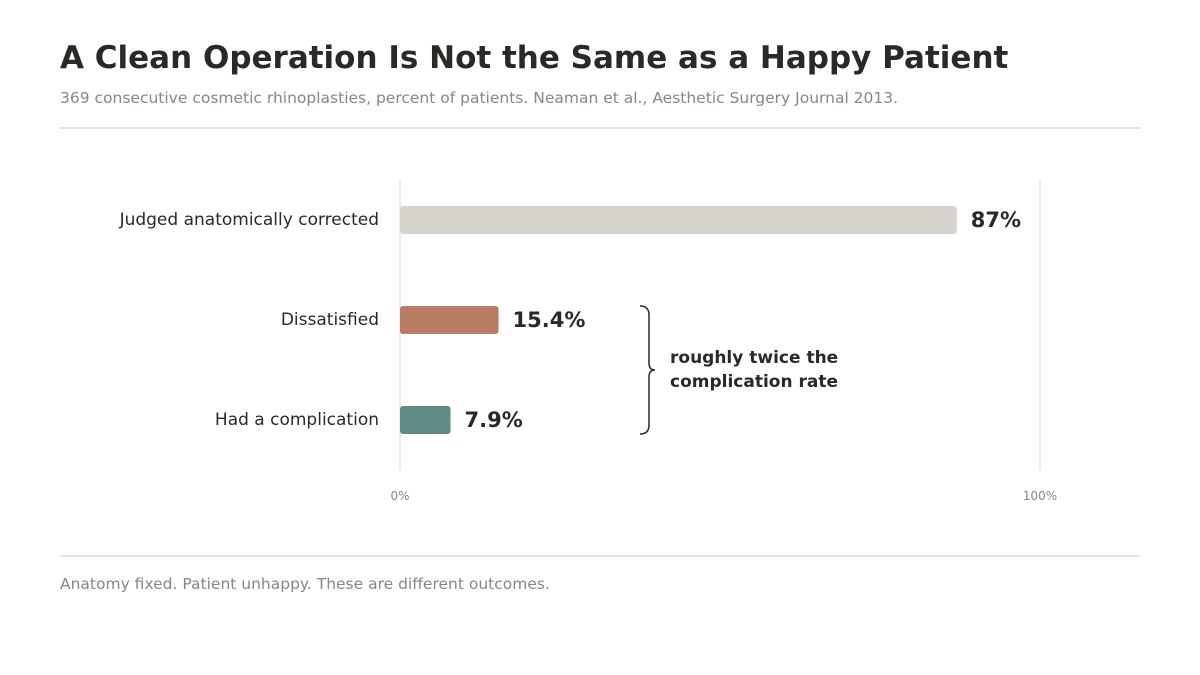  I want to click on chart-annotation: roughly twice the complication rate, so click(738, 370).